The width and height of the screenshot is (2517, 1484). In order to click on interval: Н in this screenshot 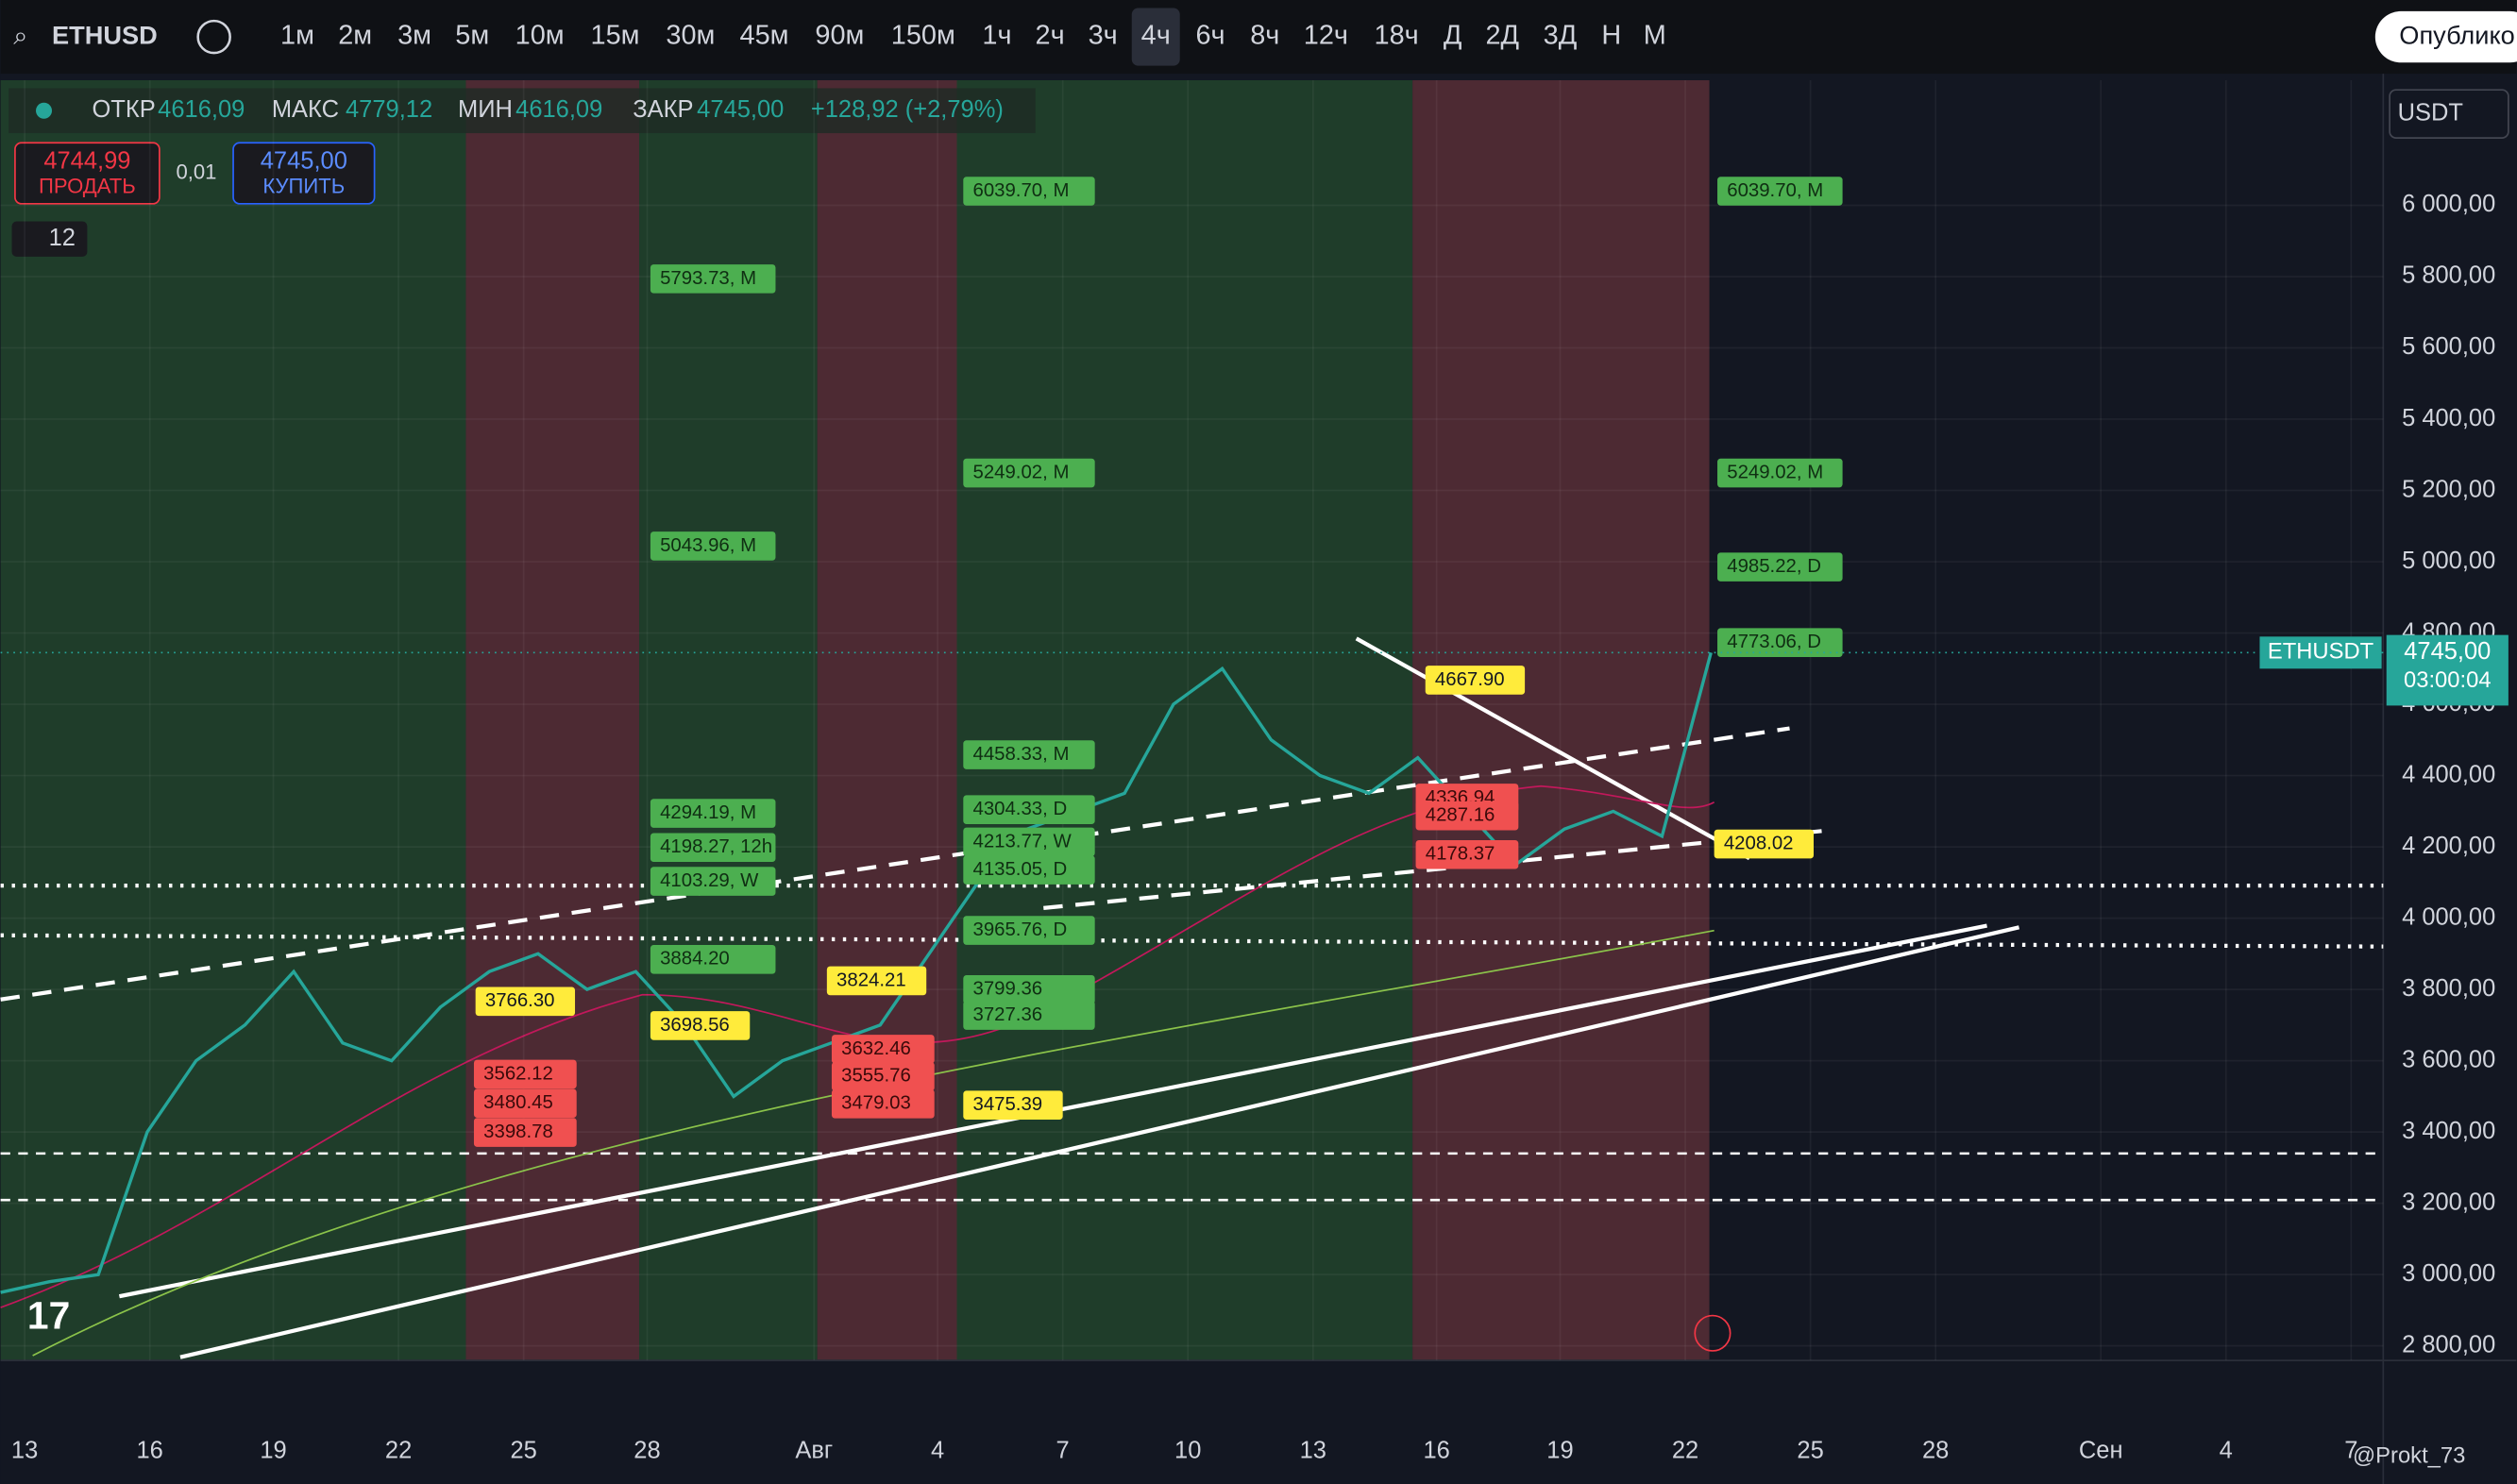, I will do `click(1611, 36)`.